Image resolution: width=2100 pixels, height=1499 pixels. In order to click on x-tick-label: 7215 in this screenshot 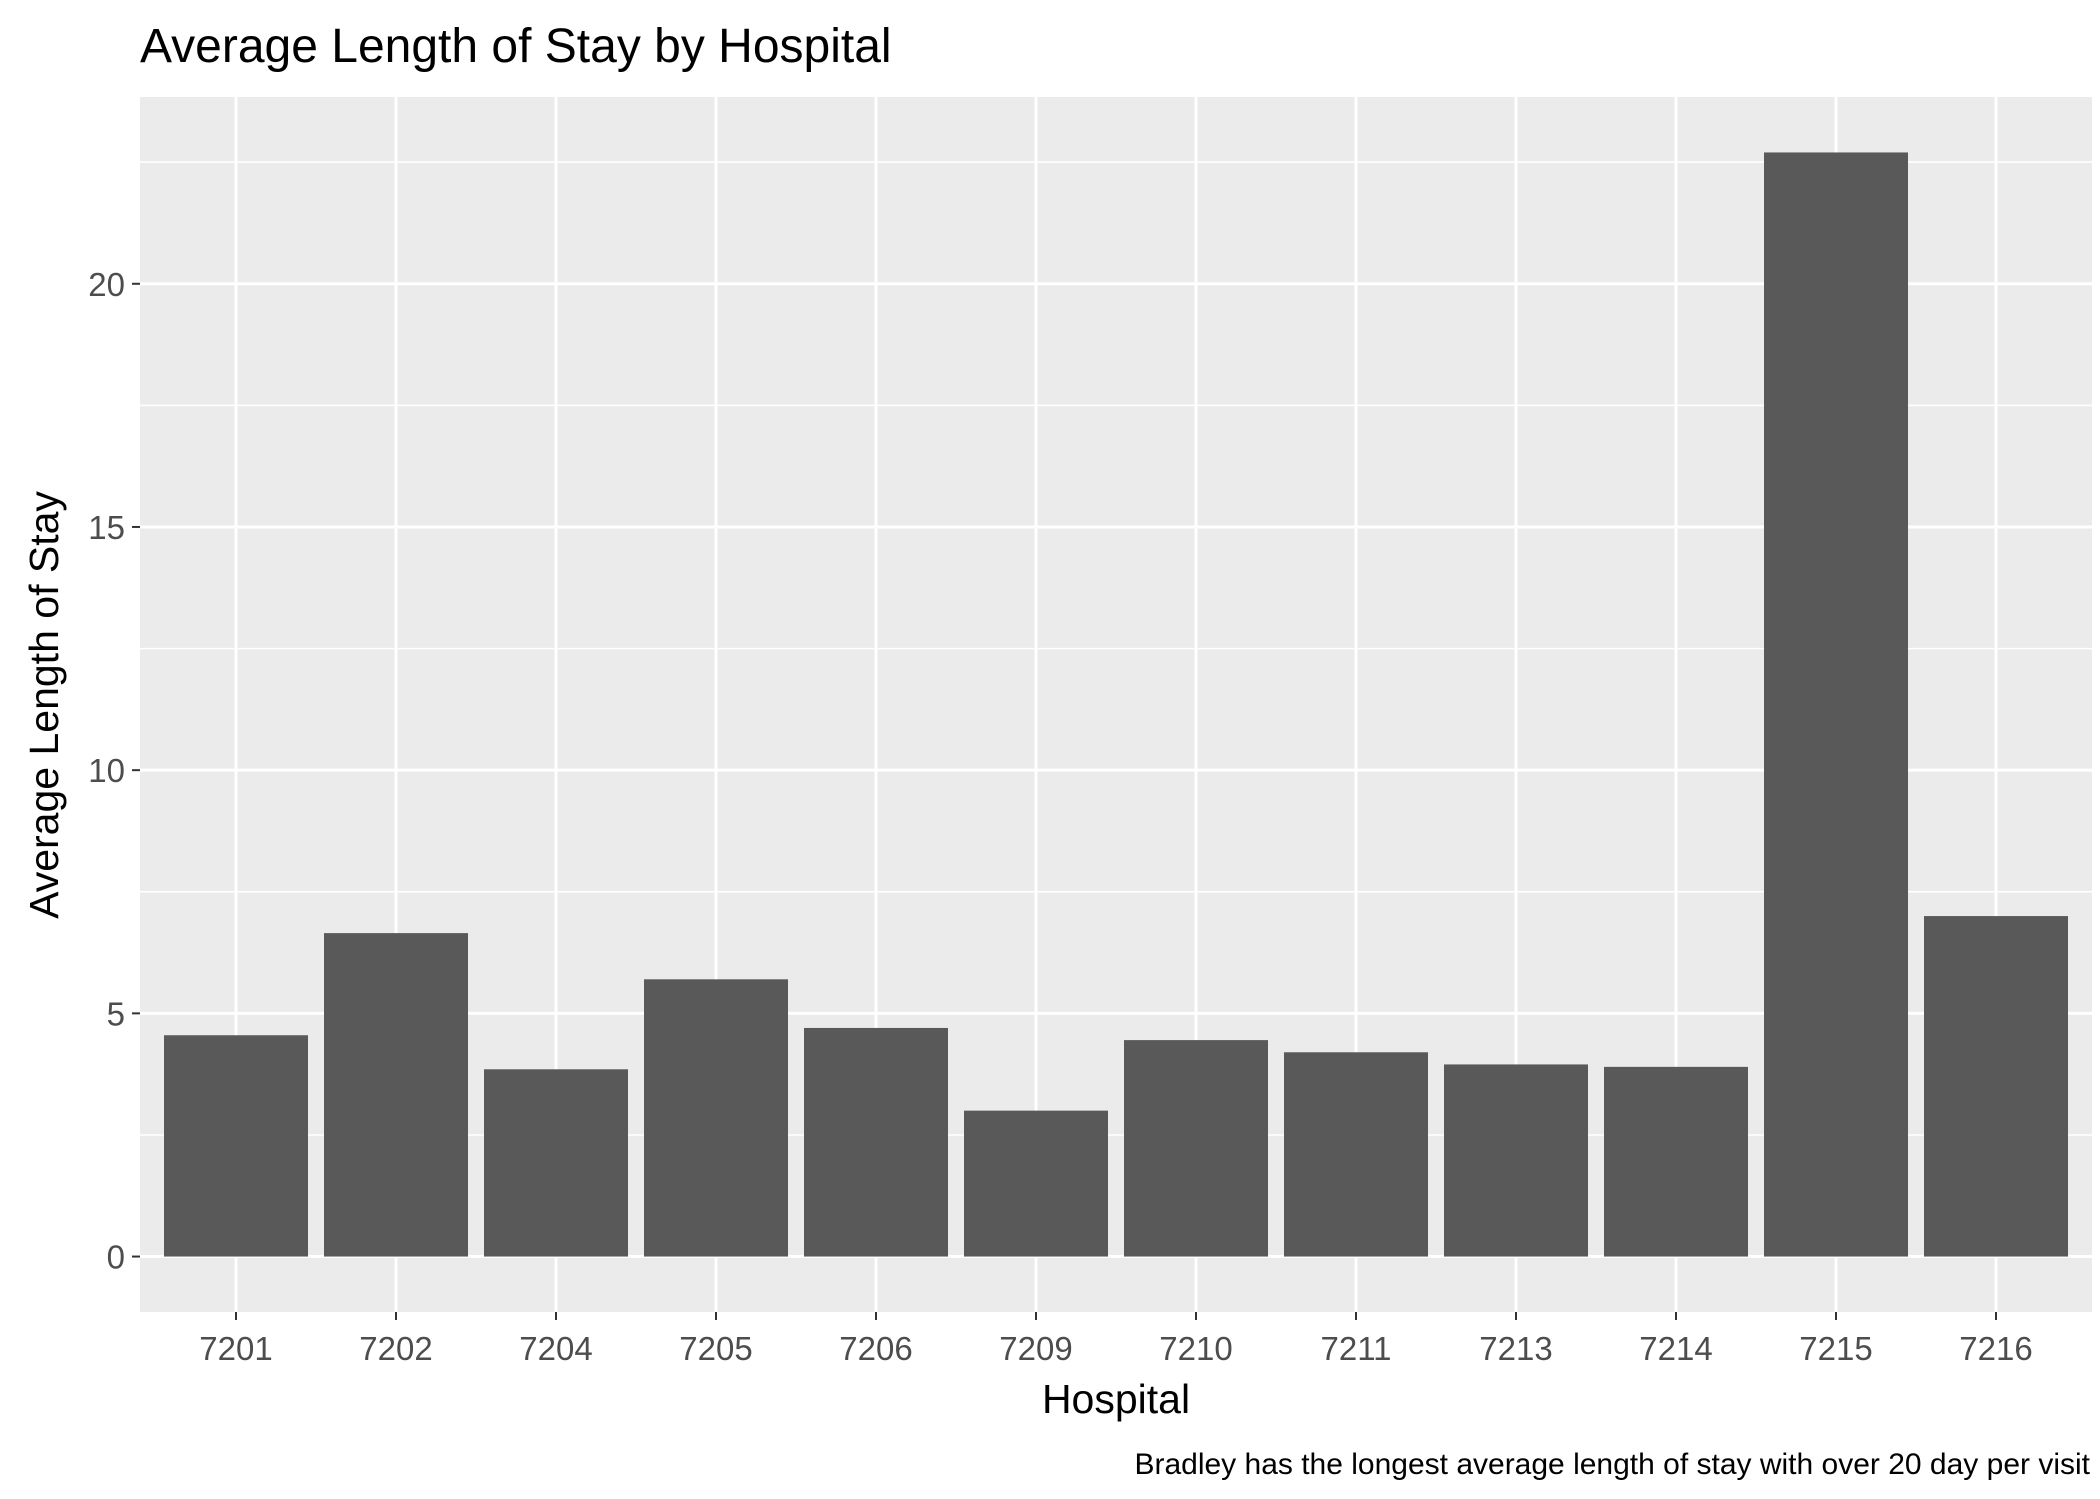, I will do `click(1835, 1348)`.